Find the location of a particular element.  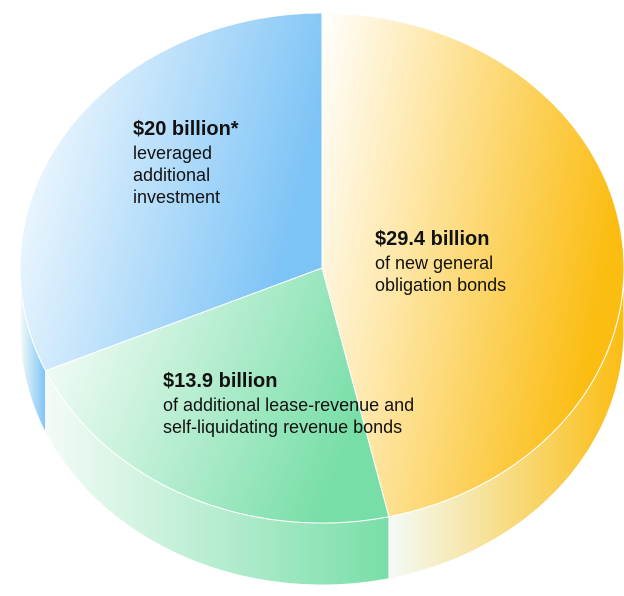

category-label: leveraged additional investment is located at coordinates (177, 175).